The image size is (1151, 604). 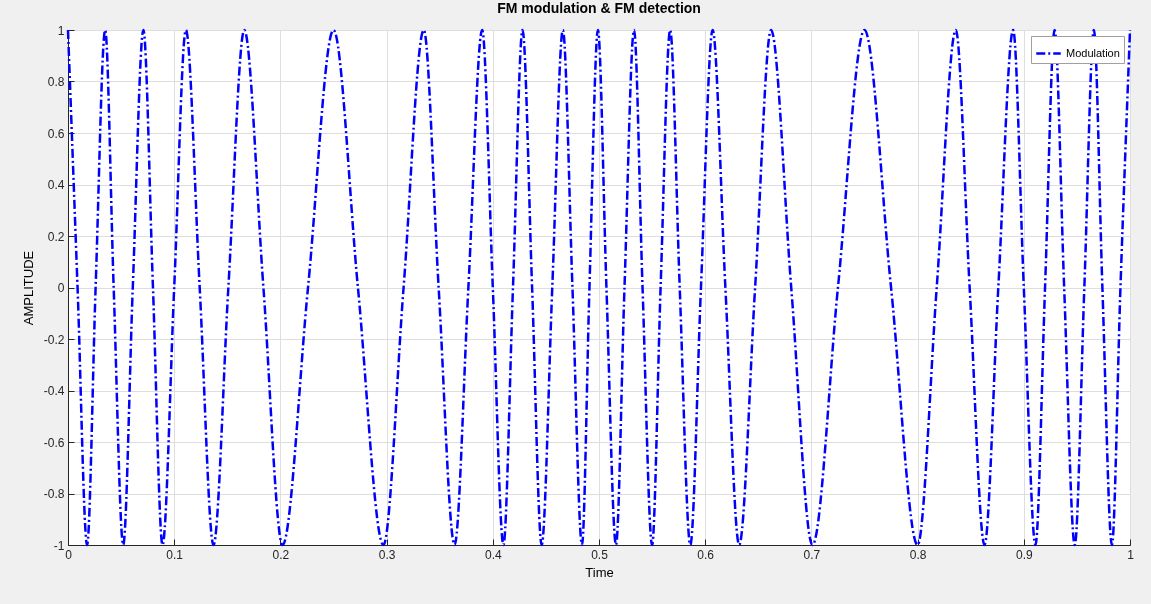 I want to click on y-tick-label: -0.8, so click(x=54, y=494).